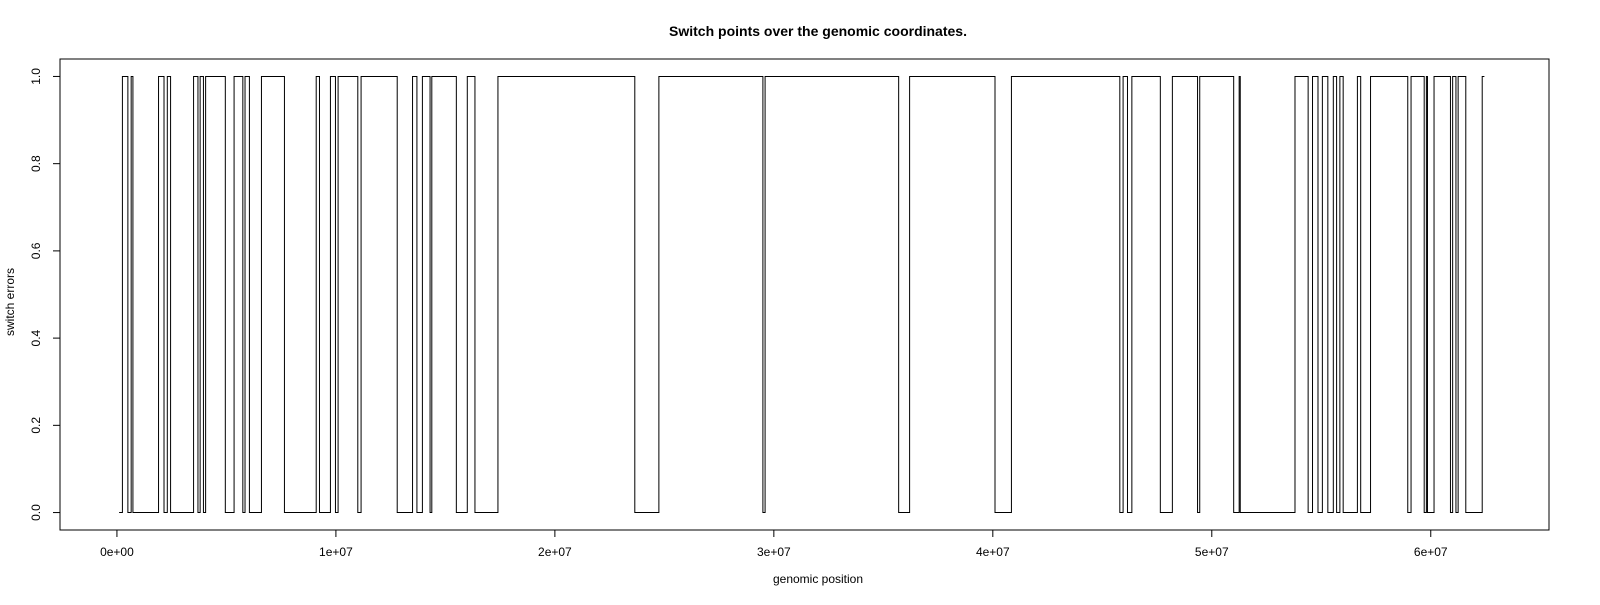 Image resolution: width=1600 pixels, height=605 pixels. What do you see at coordinates (36, 163) in the screenshot?
I see `y-tick-label: 0.8` at bounding box center [36, 163].